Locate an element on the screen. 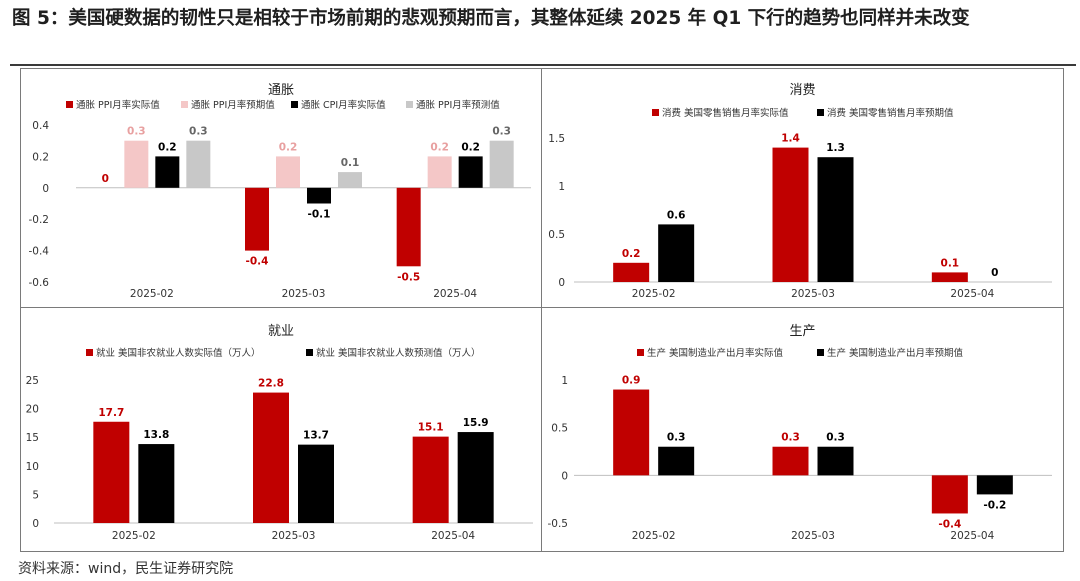 This screenshot has height=581, width=1080. legend-label: 就业 美国非农就业人数实际值（万人） is located at coordinates (178, 353).